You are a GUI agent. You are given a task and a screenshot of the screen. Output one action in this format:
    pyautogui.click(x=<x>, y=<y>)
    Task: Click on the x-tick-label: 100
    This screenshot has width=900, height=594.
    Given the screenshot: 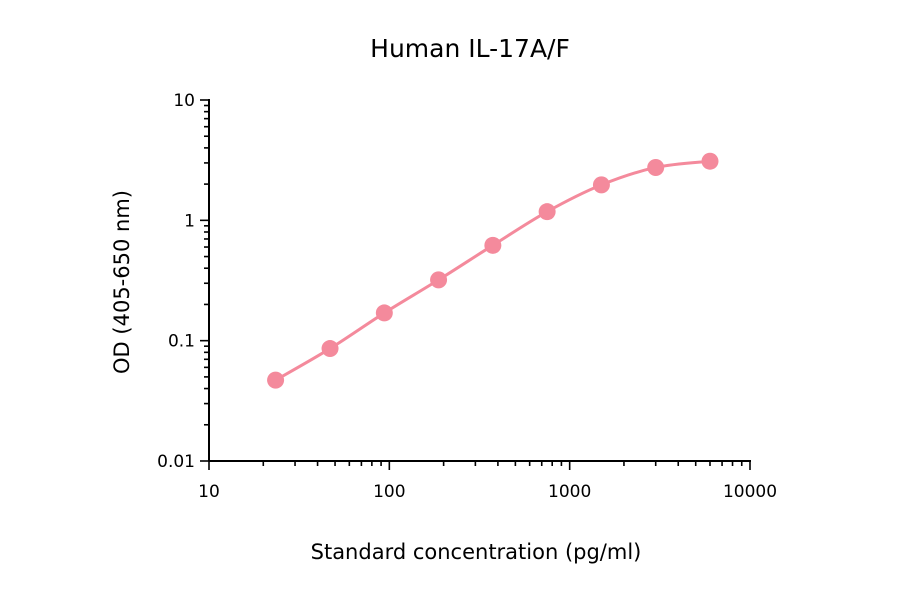 What is the action you would take?
    pyautogui.click(x=389, y=492)
    